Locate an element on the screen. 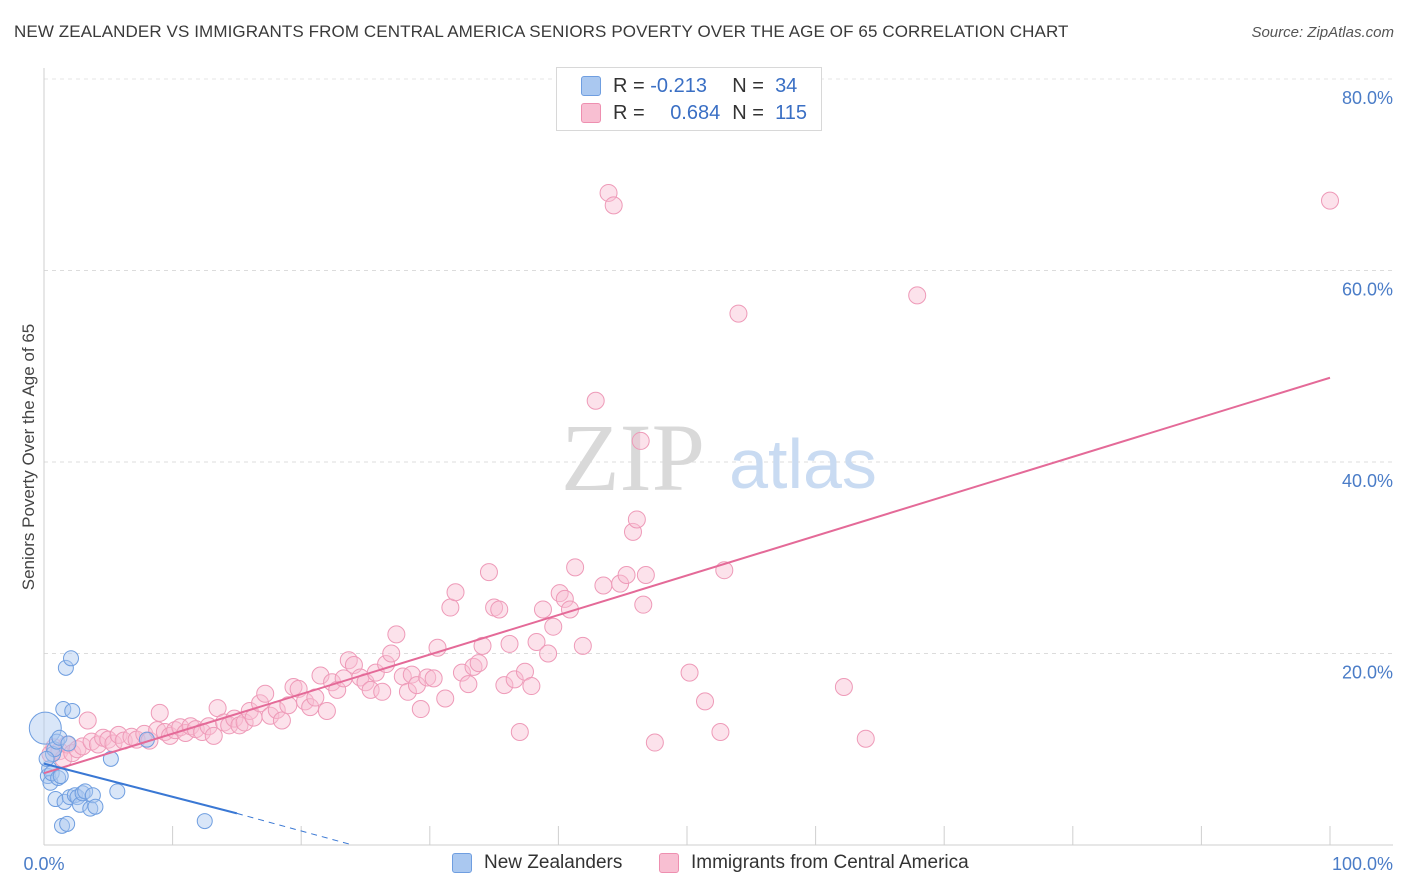 The width and height of the screenshot is (1406, 892). legend-n-value: 115 is located at coordinates (791, 112).